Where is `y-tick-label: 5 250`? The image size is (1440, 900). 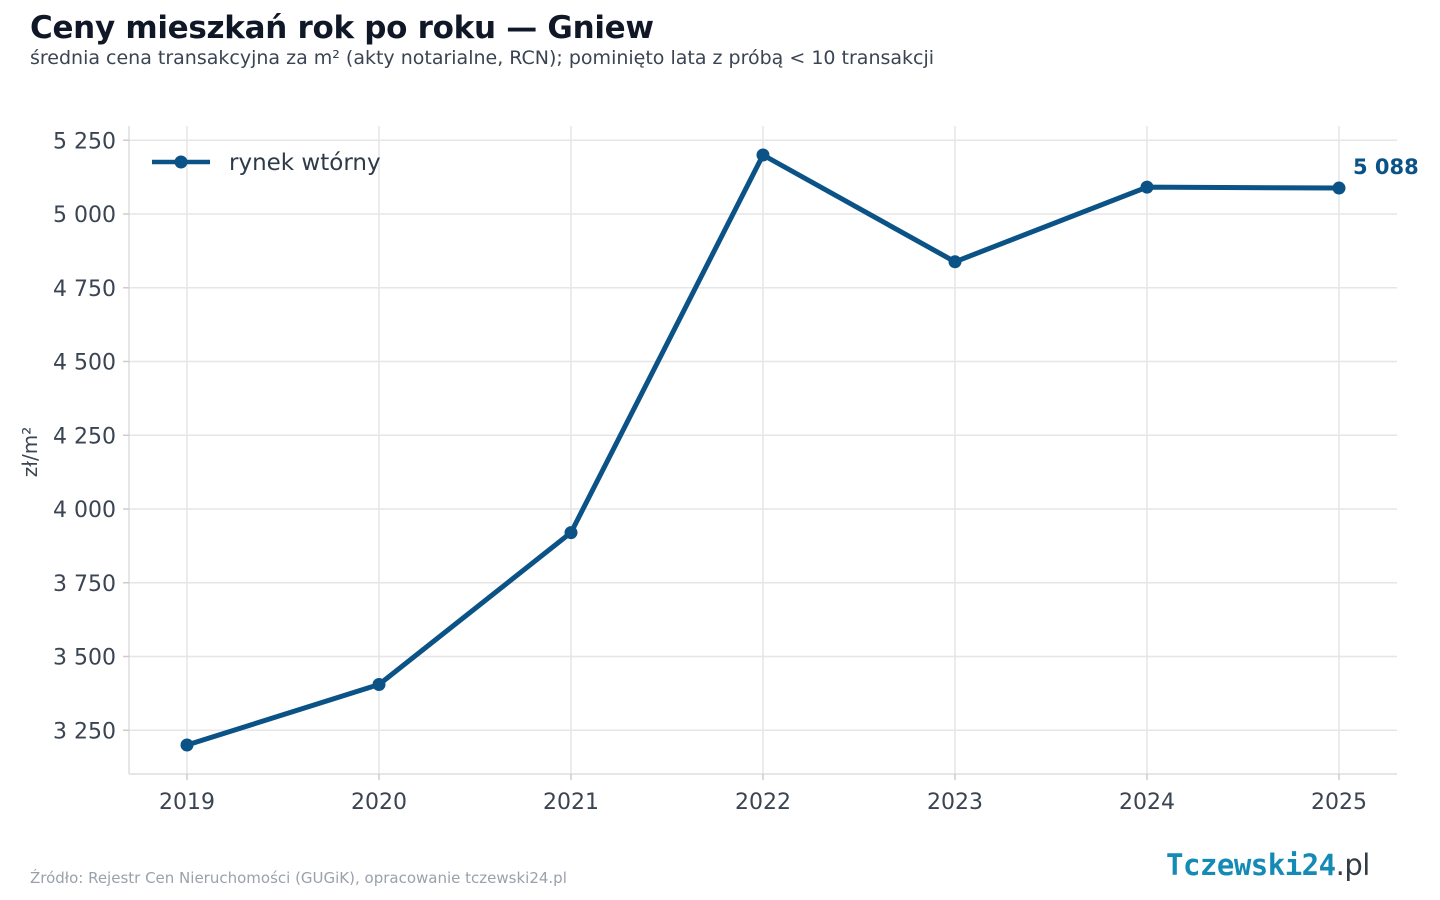 y-tick-label: 5 250 is located at coordinates (84, 141).